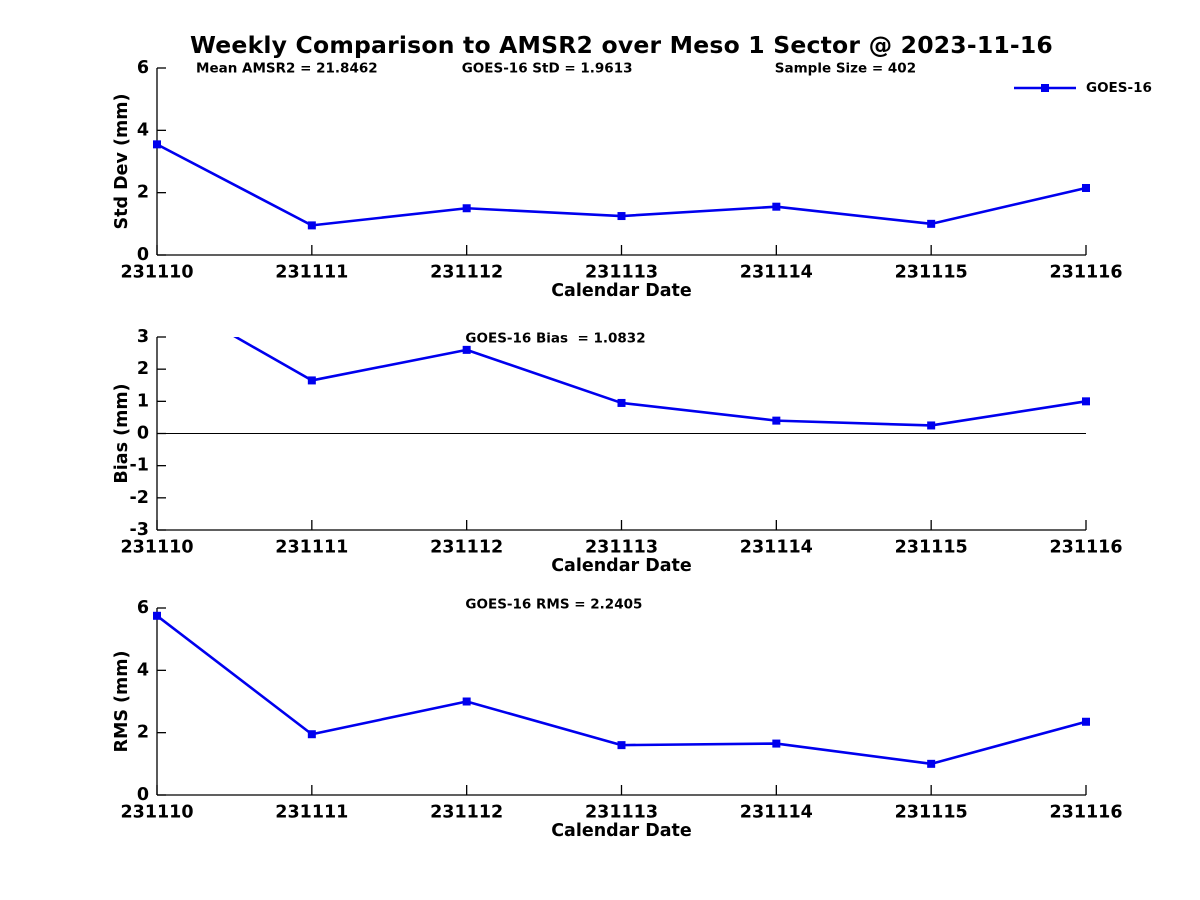  What do you see at coordinates (1119, 88) in the screenshot?
I see `legend-label: GOES-16` at bounding box center [1119, 88].